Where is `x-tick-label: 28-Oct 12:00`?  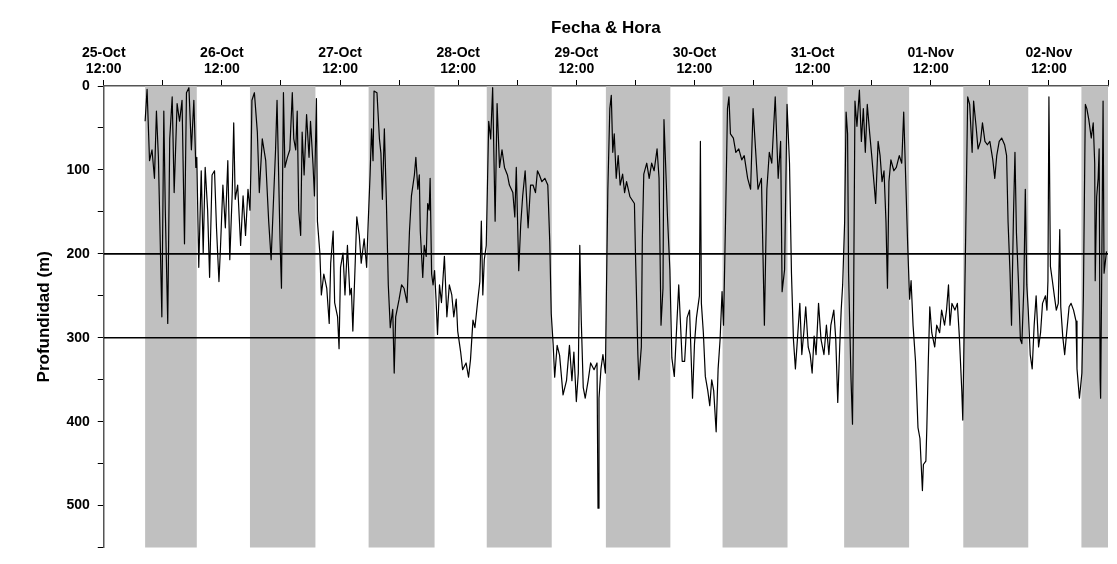
x-tick-label: 28-Oct 12:00 is located at coordinates (458, 60).